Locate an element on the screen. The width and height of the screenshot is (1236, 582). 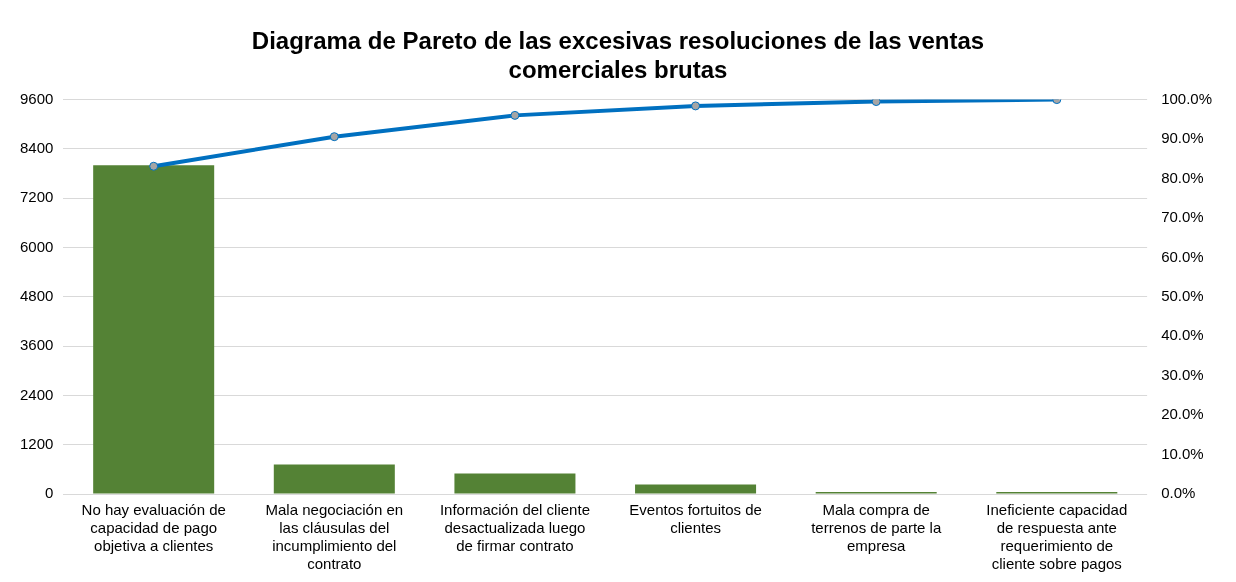
x-tick-label: Mala negociación en las cláusulas del incumplimiento del contrato is located at coordinates (334, 537).